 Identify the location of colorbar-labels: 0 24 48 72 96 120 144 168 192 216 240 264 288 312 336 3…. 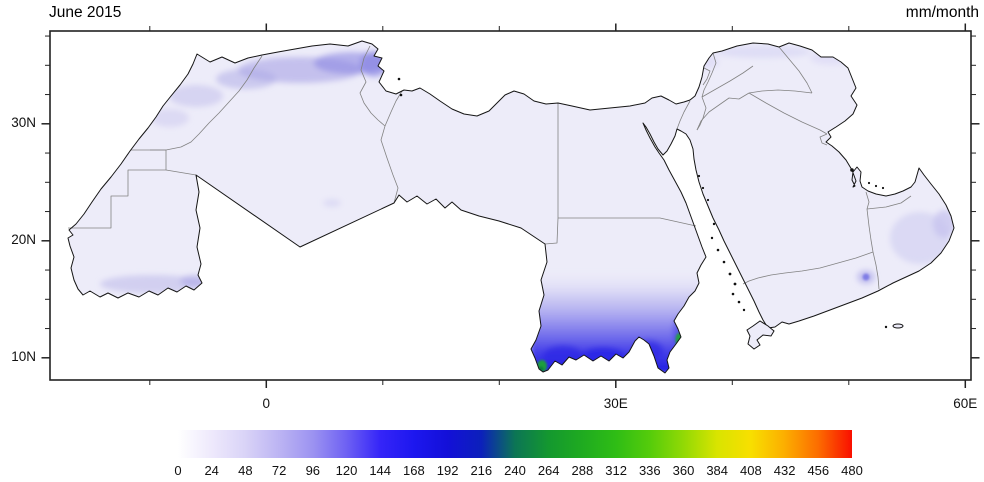
(518, 472).